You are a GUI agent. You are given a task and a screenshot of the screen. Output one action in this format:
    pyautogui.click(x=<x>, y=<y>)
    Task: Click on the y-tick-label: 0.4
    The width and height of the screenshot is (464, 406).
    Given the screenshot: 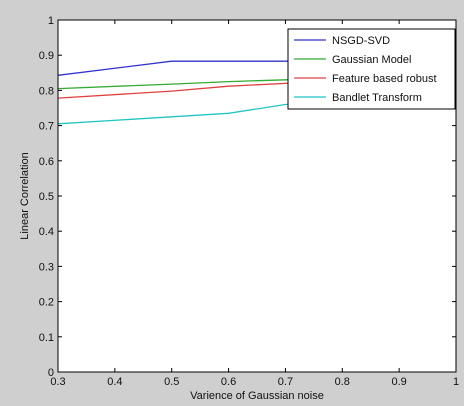 What is the action you would take?
    pyautogui.click(x=46, y=232)
    